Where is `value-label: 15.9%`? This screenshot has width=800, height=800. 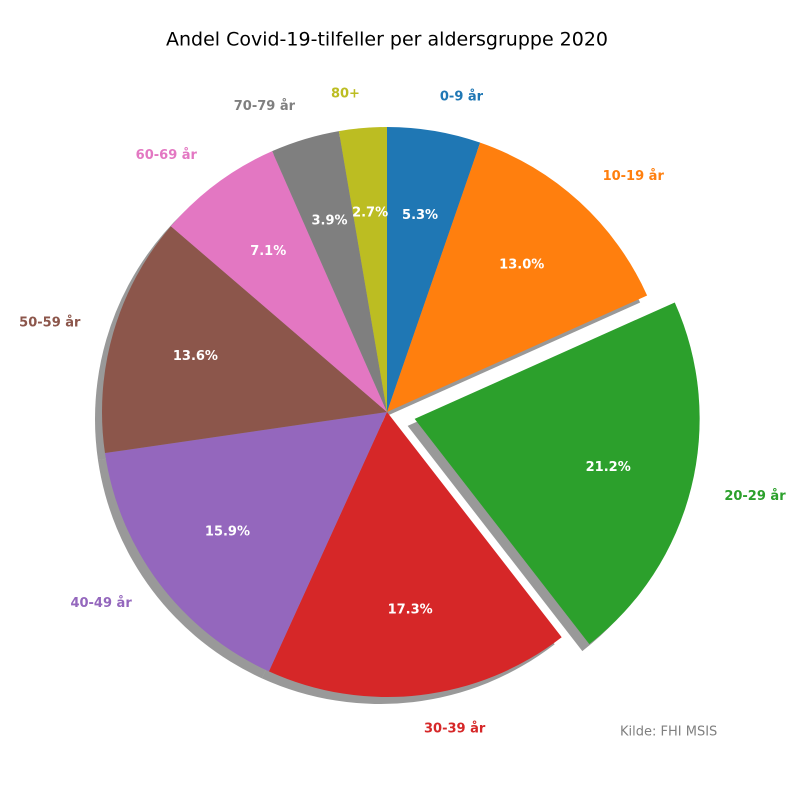
value-label: 15.9% is located at coordinates (227, 531).